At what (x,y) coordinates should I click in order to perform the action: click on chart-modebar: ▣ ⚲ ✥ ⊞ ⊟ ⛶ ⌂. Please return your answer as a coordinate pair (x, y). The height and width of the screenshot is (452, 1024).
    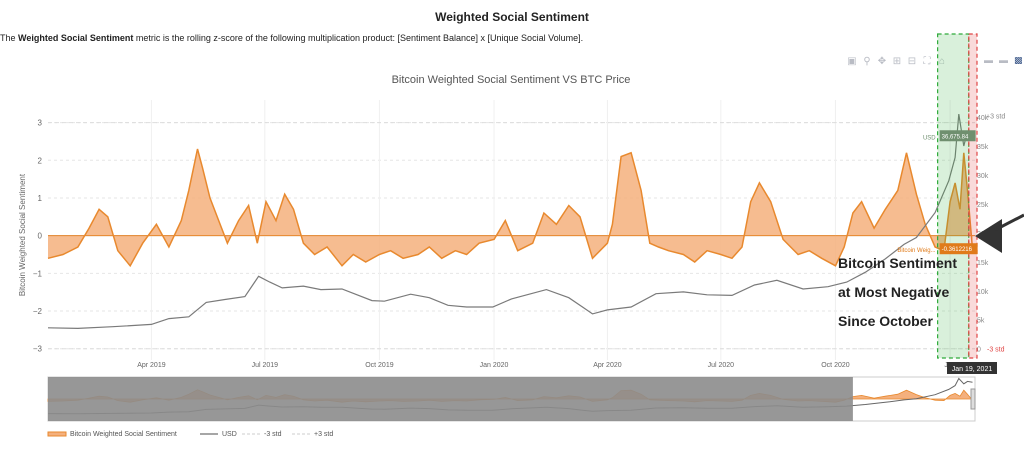
    Looking at the image, I should click on (897, 61).